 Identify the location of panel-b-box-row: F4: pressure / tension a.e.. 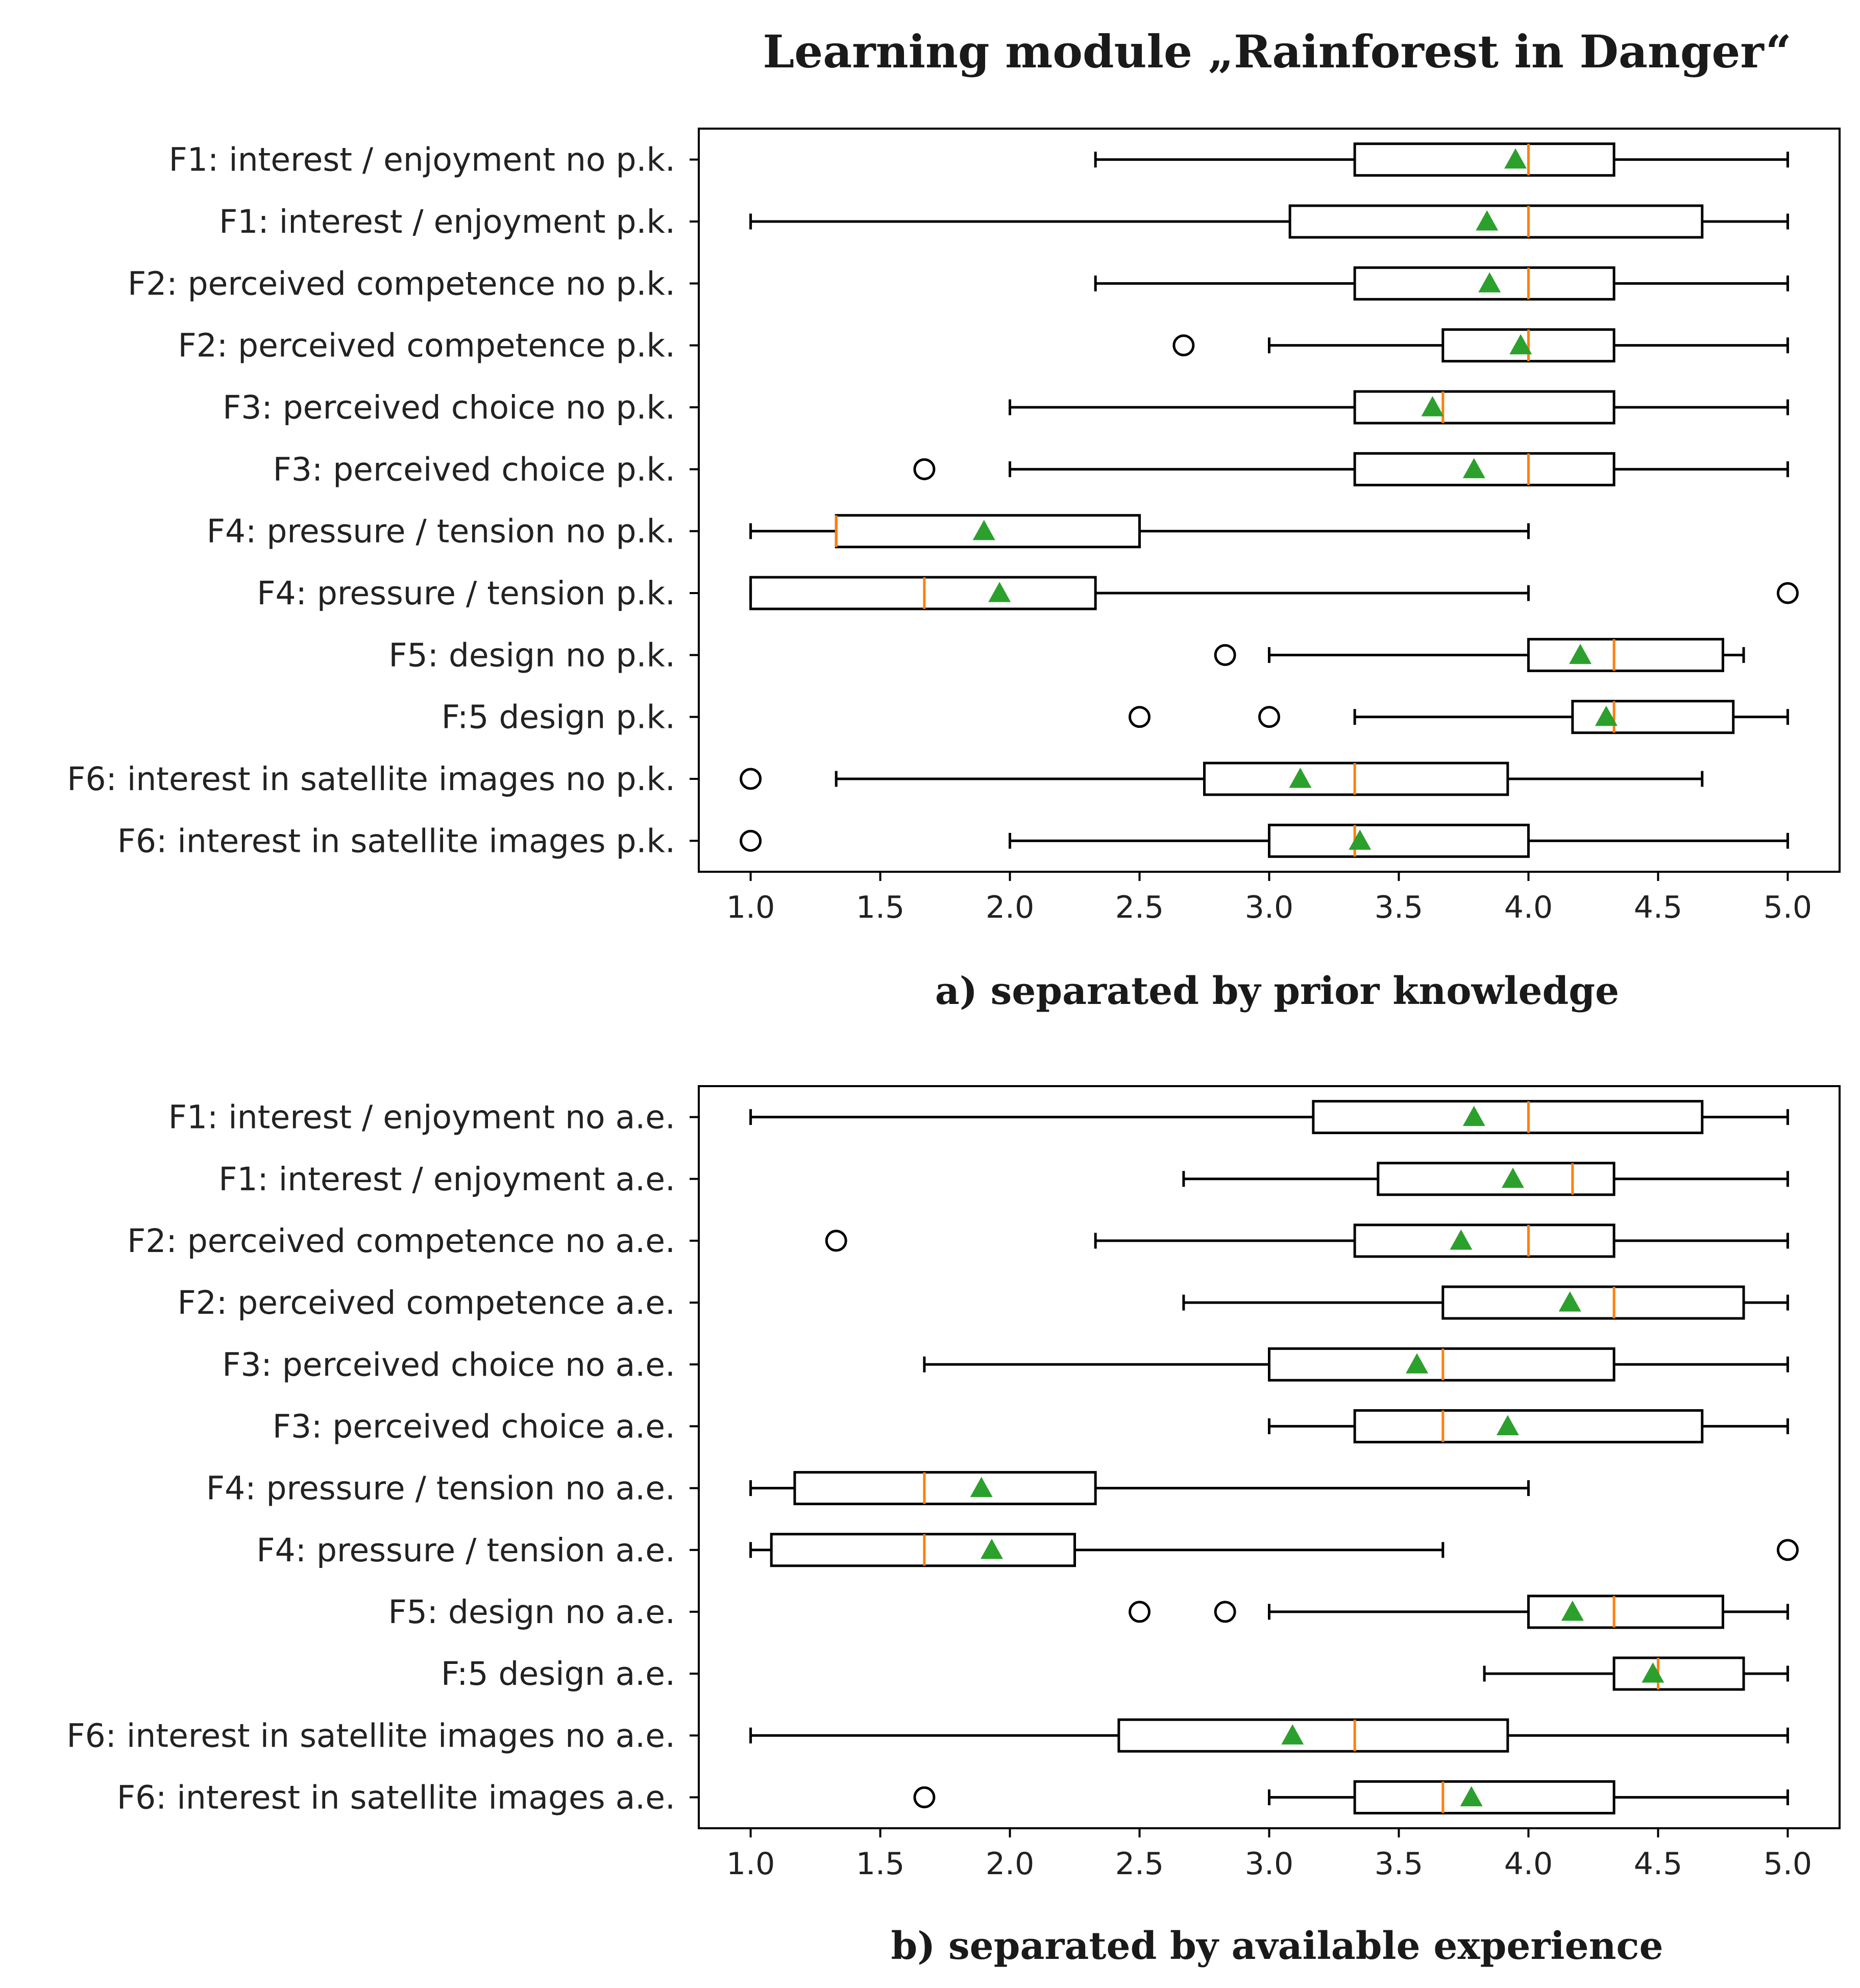
(1027, 1550).